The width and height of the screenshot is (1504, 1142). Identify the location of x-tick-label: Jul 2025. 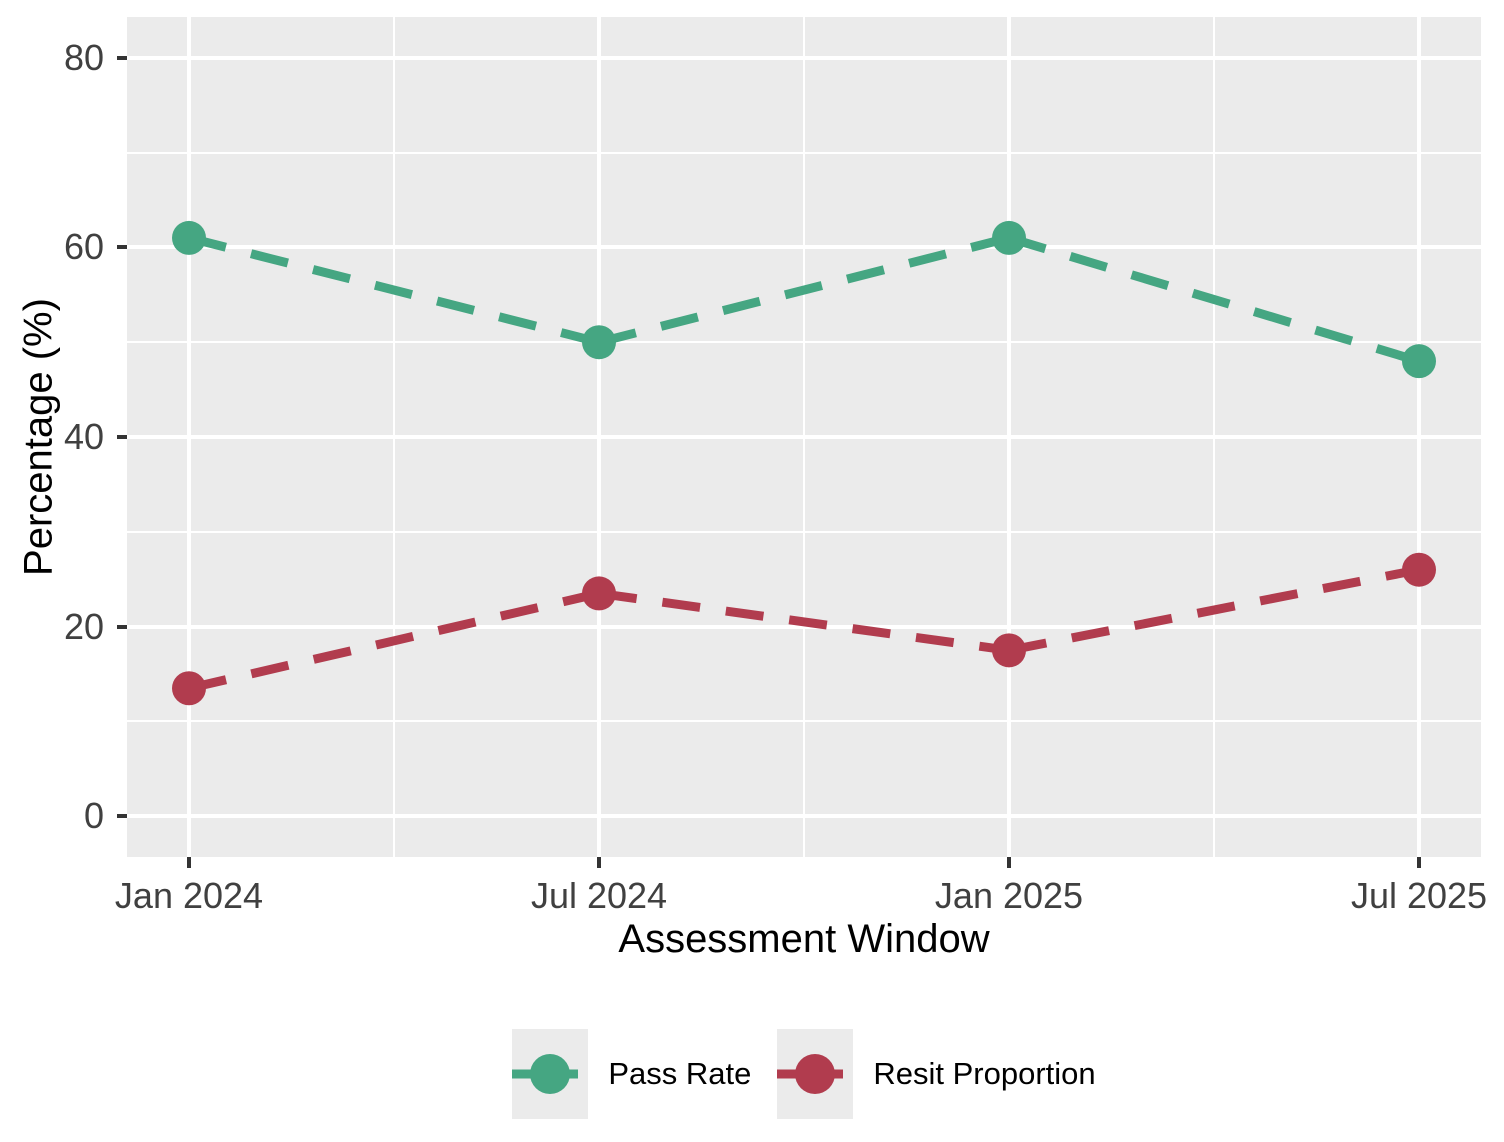
(1419, 895).